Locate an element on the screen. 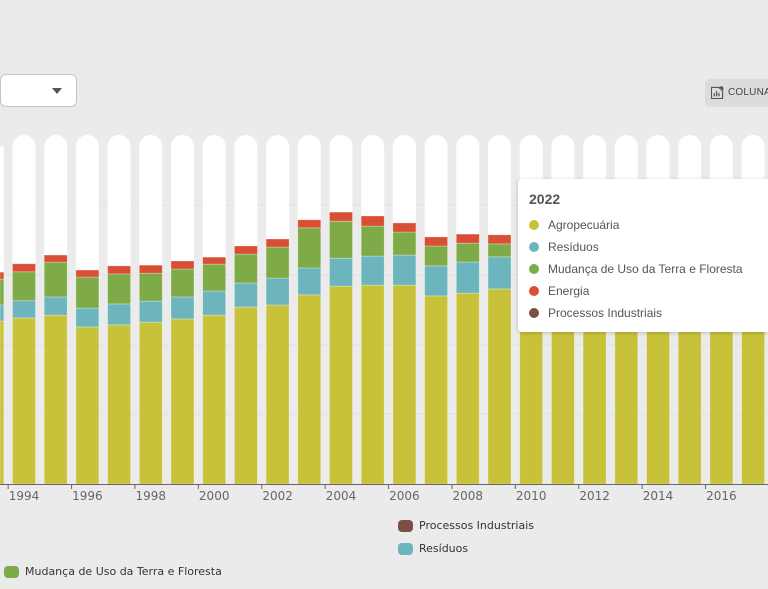 The width and height of the screenshot is (768, 589). x-tick-label: 1994 is located at coordinates (24, 496).